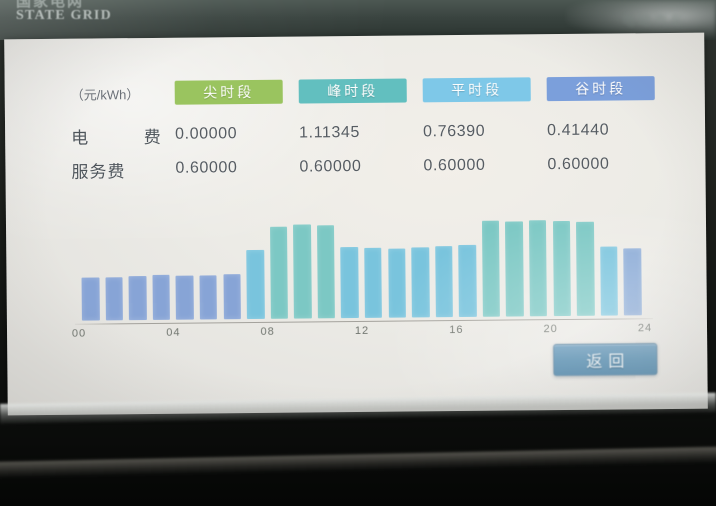  Describe the element at coordinates (454, 131) in the screenshot. I see `electricity-fee-ping: 0.76390` at that location.